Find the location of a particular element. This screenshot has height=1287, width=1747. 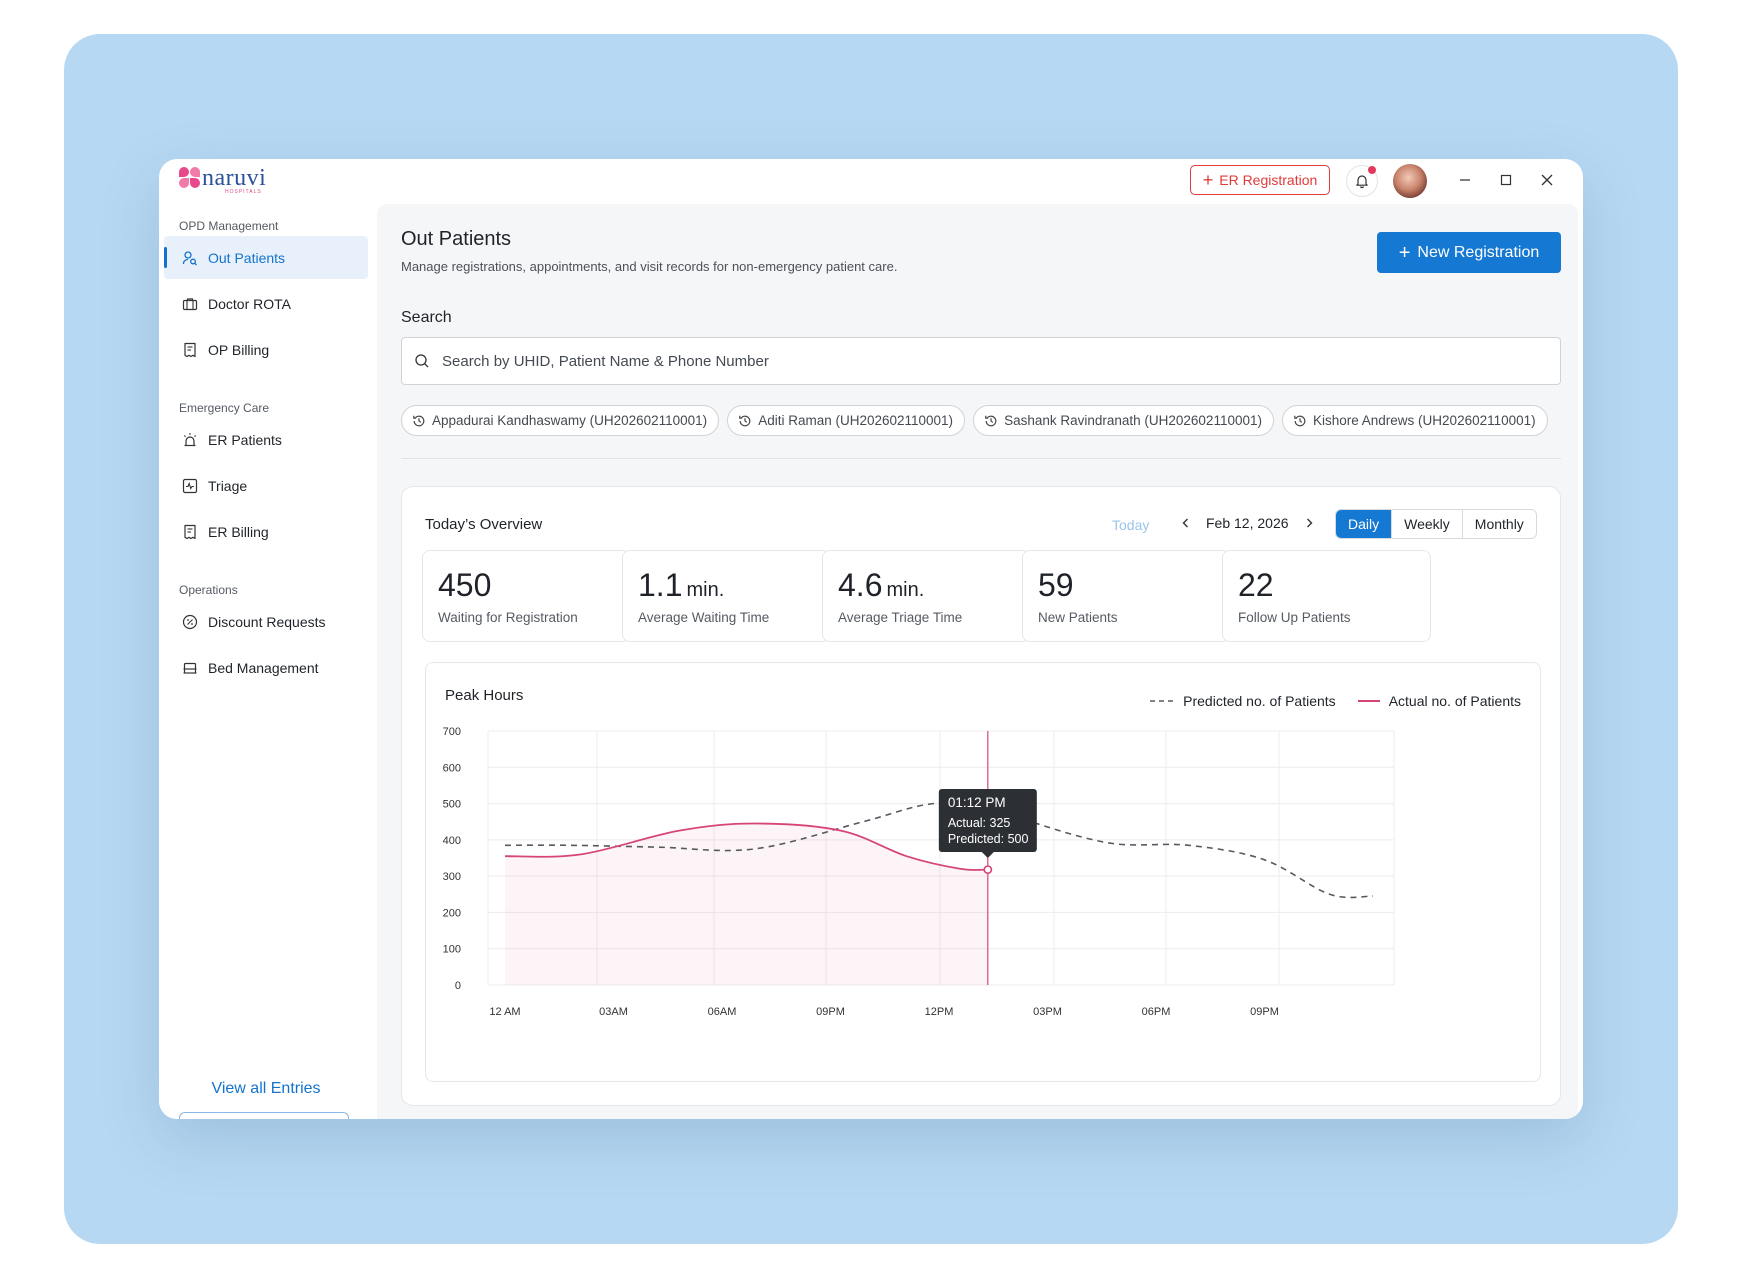

range-weekly: Weekly is located at coordinates (1426, 524).